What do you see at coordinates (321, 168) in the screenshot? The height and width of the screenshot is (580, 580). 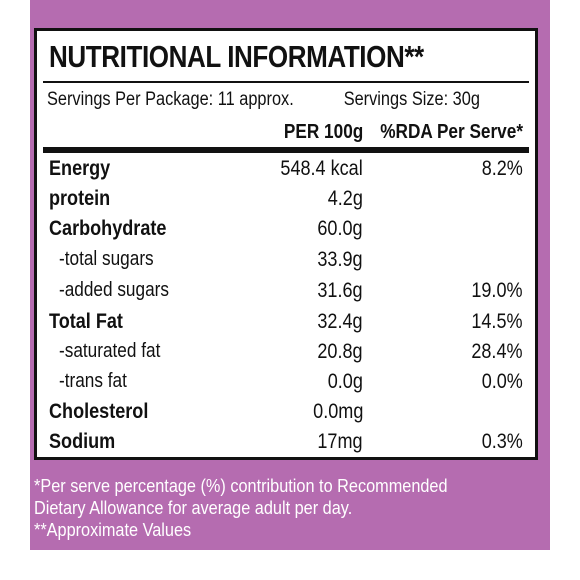 I see `nutrient-per100: 548.4 kcal` at bounding box center [321, 168].